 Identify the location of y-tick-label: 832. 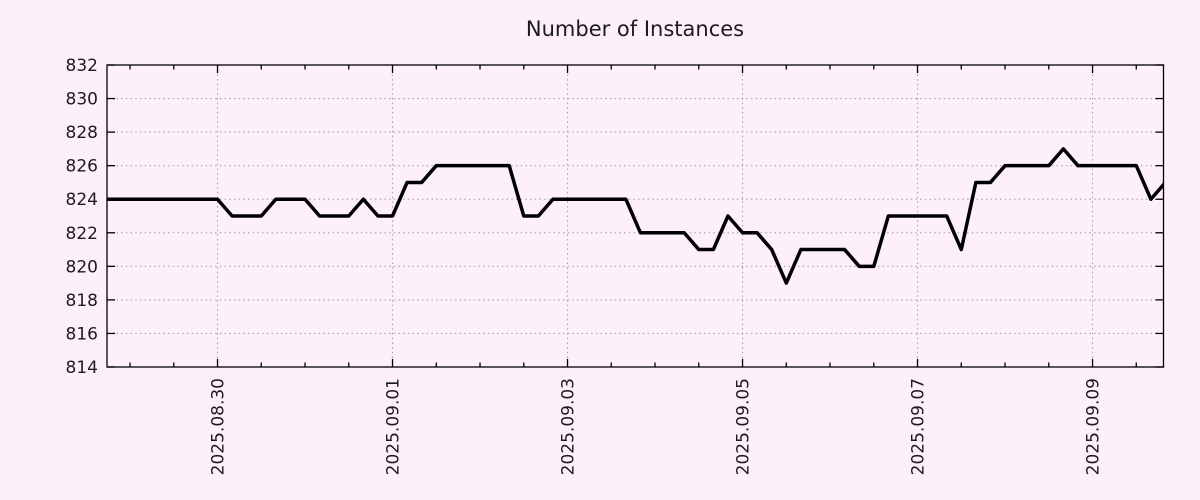
(82, 66).